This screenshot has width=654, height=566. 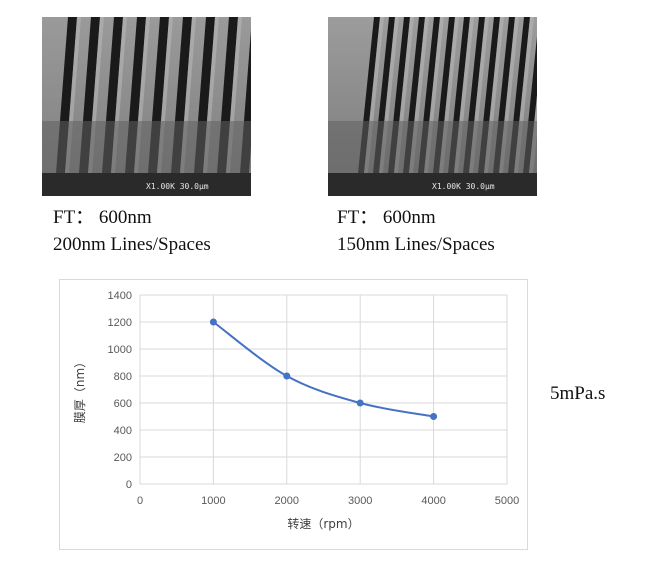 I want to click on x-tick-label: 1000, so click(x=213, y=501).